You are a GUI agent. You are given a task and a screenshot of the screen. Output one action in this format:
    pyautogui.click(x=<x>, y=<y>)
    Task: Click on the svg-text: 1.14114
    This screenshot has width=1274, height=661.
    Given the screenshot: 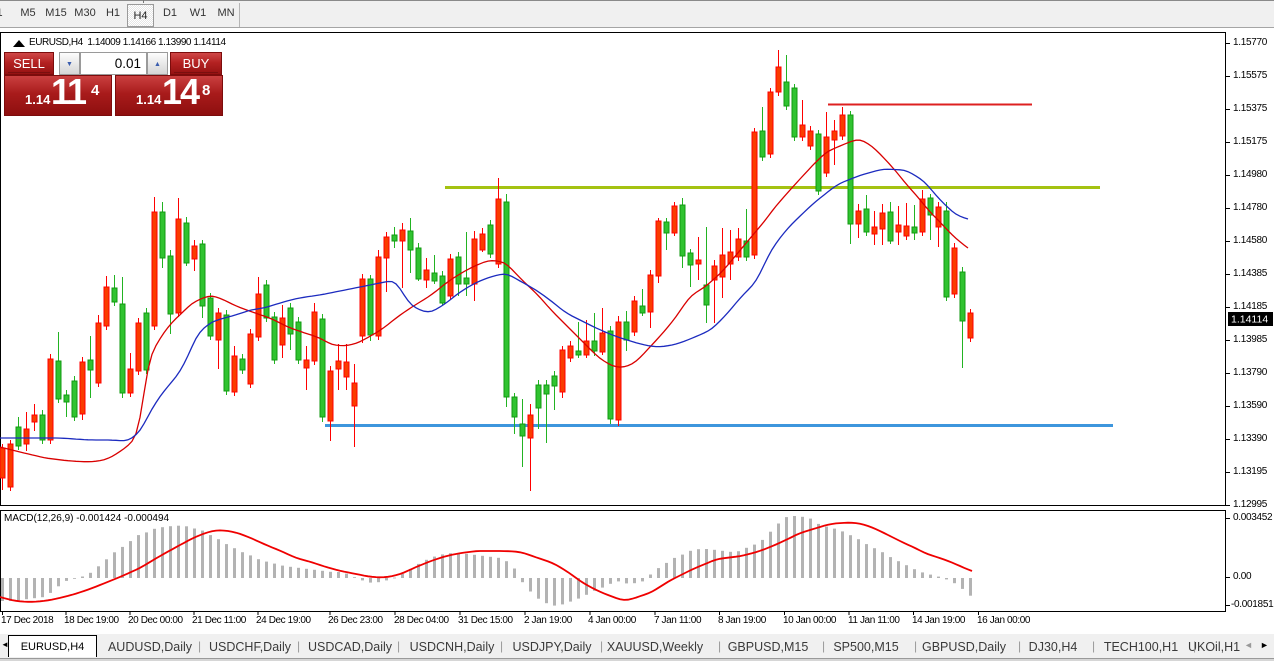 What is the action you would take?
    pyautogui.click(x=1249, y=320)
    